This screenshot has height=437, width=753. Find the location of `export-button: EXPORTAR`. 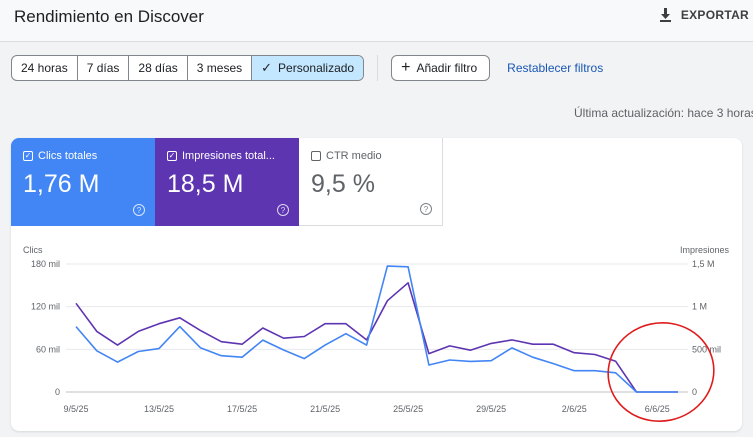

export-button: EXPORTAR is located at coordinates (704, 15).